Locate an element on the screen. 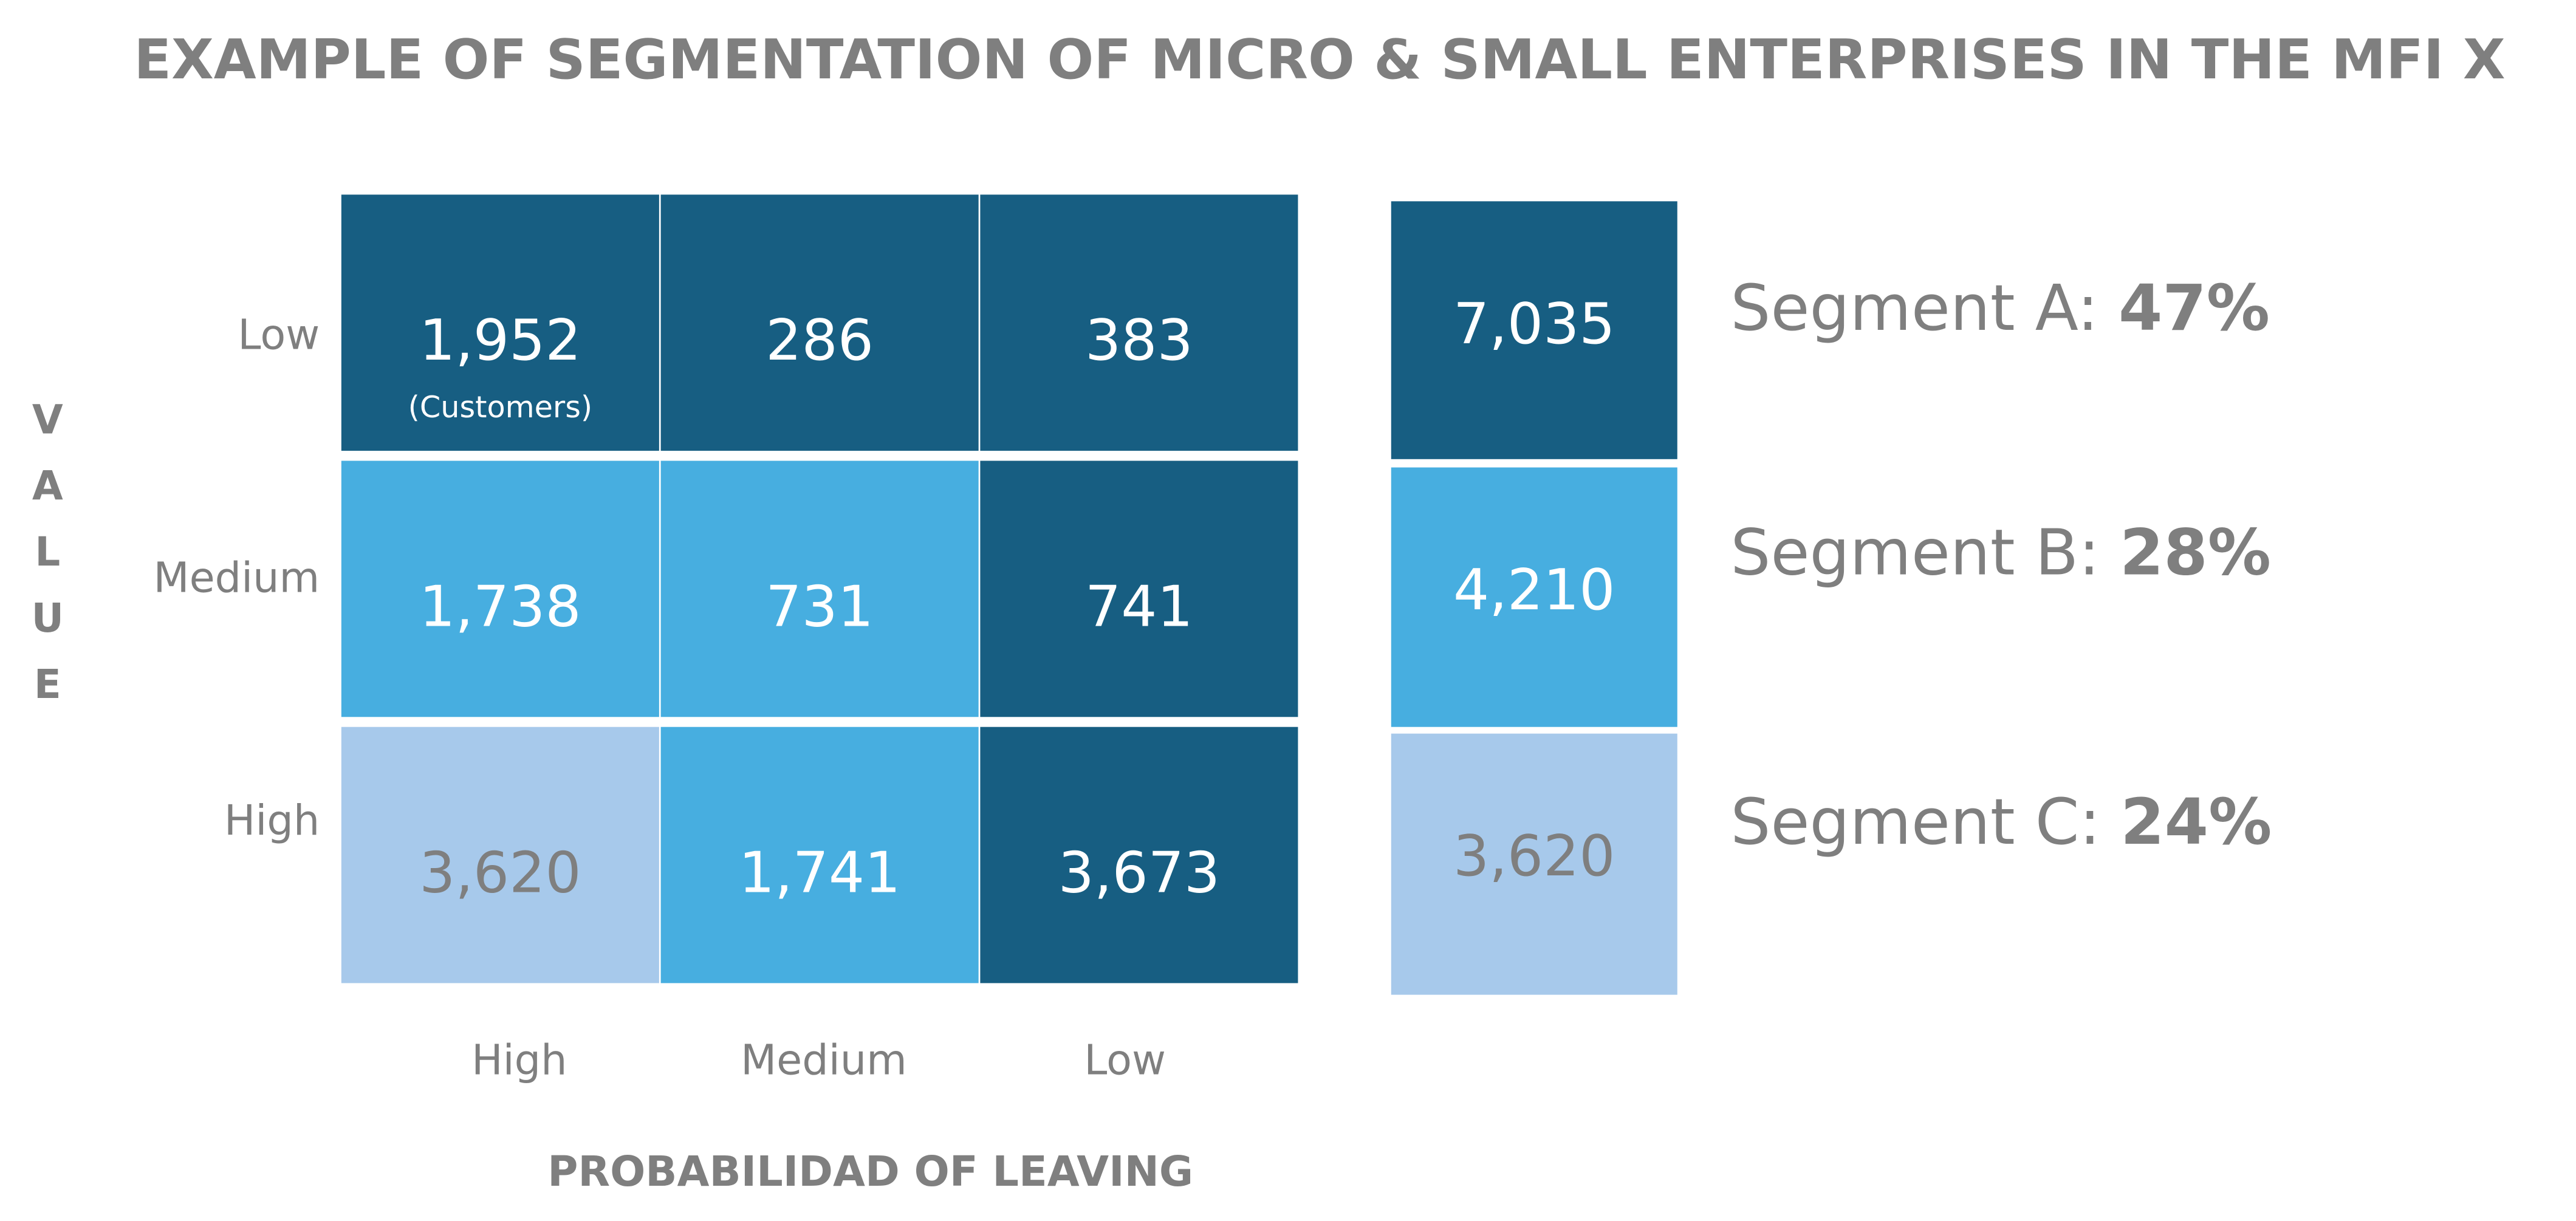  segment-total: 4,210 is located at coordinates (1534, 590).